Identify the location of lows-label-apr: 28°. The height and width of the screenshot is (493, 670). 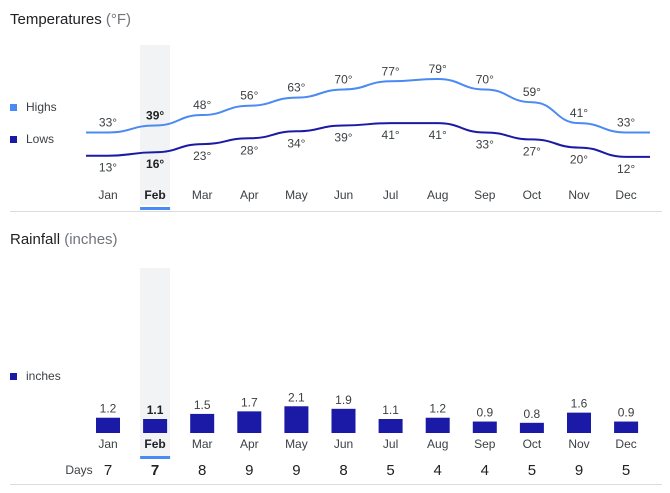
(249, 150).